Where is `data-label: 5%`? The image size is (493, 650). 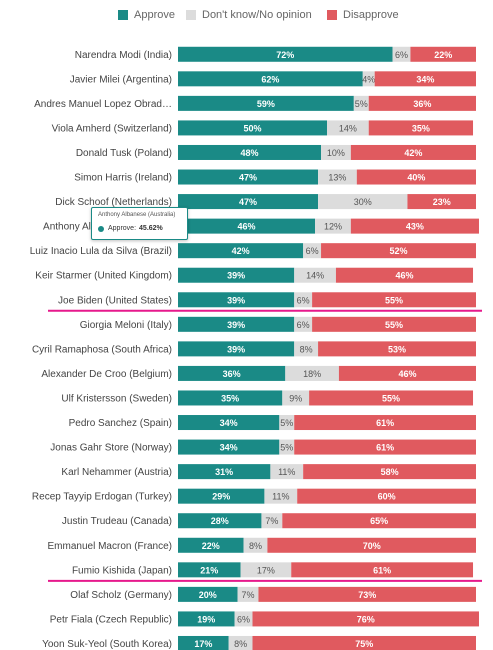 data-label: 5% is located at coordinates (286, 423).